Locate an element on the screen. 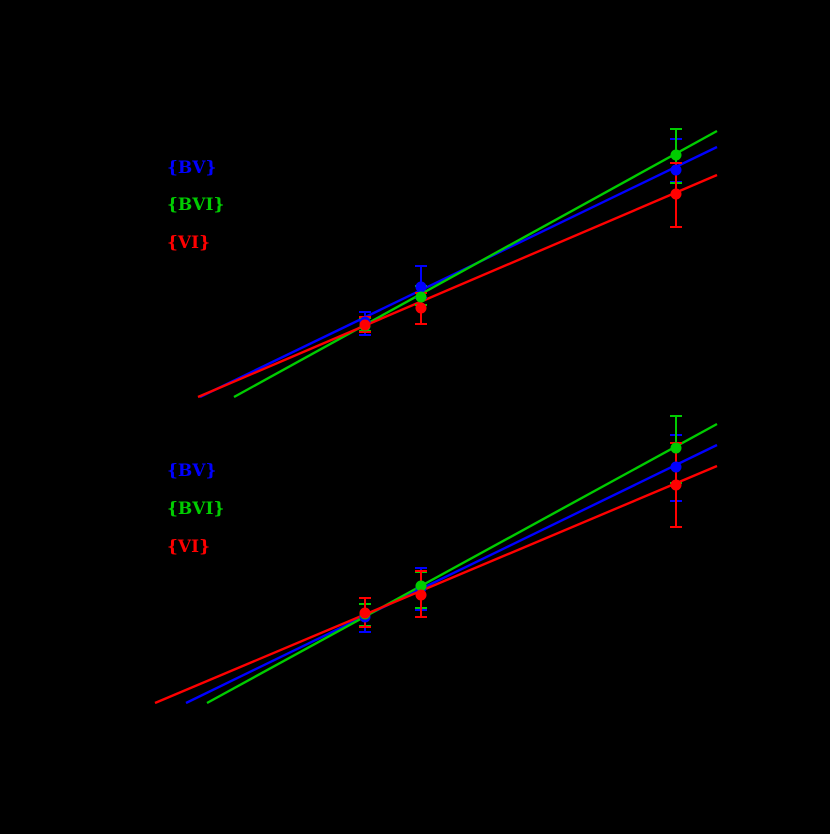 This screenshot has height=834, width=830. top-legend: {BV} {BVI} {VI} is located at coordinates (195, 205).